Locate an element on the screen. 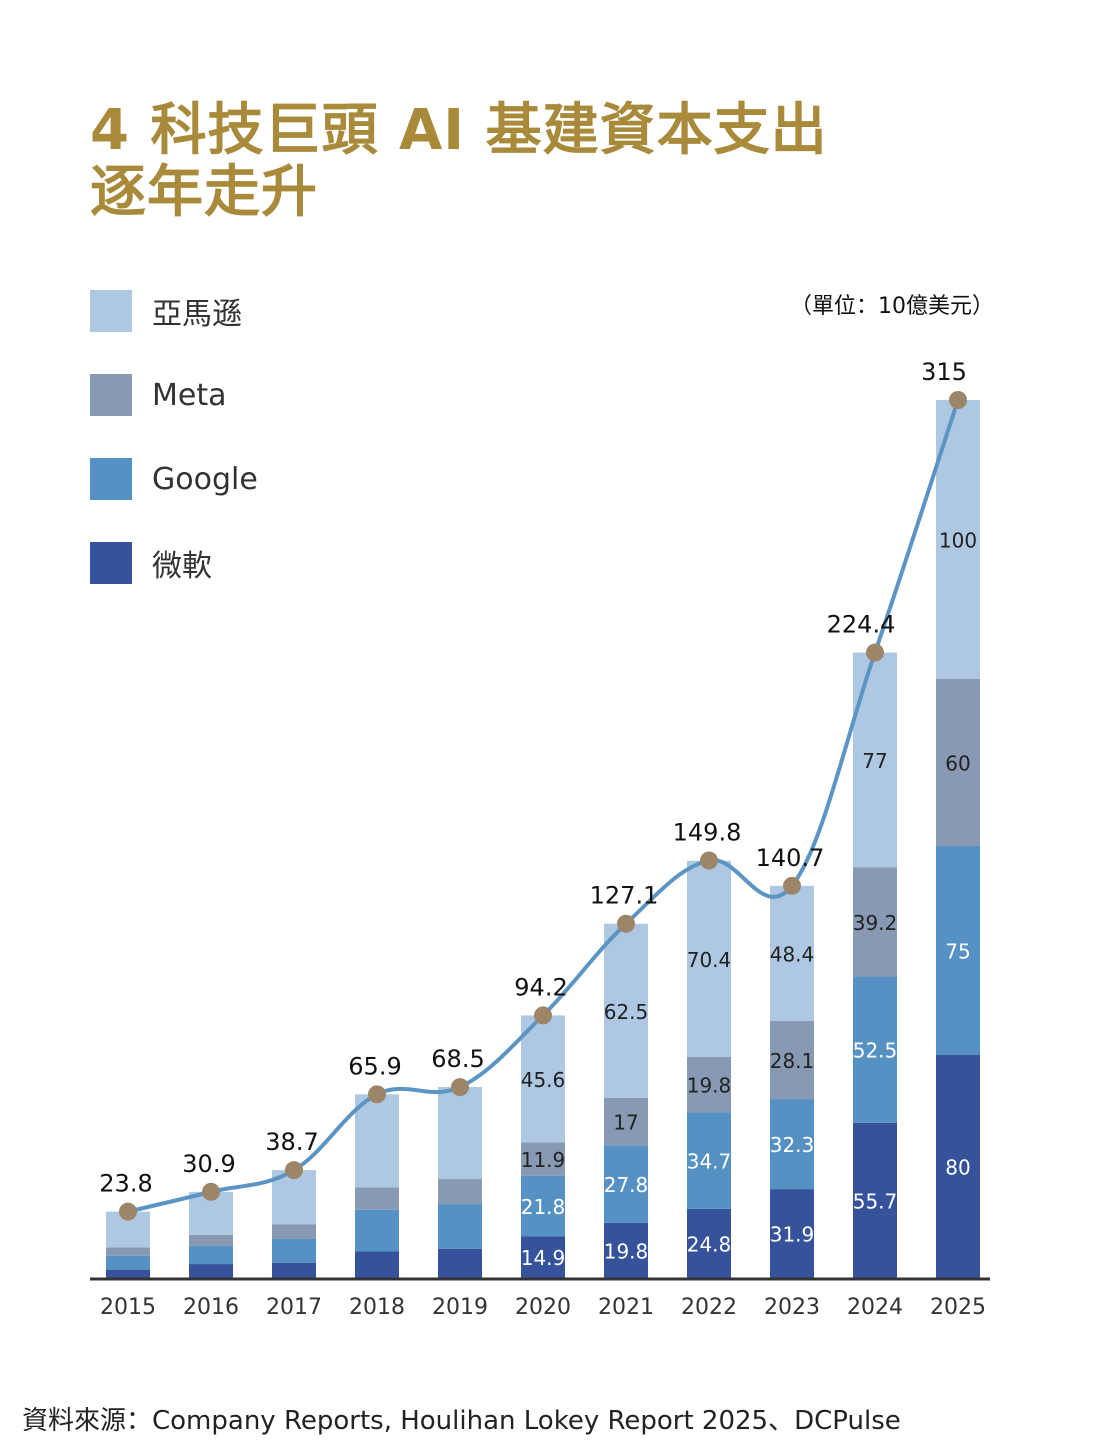  data-label-2021-0: 19.8 is located at coordinates (626, 1251).